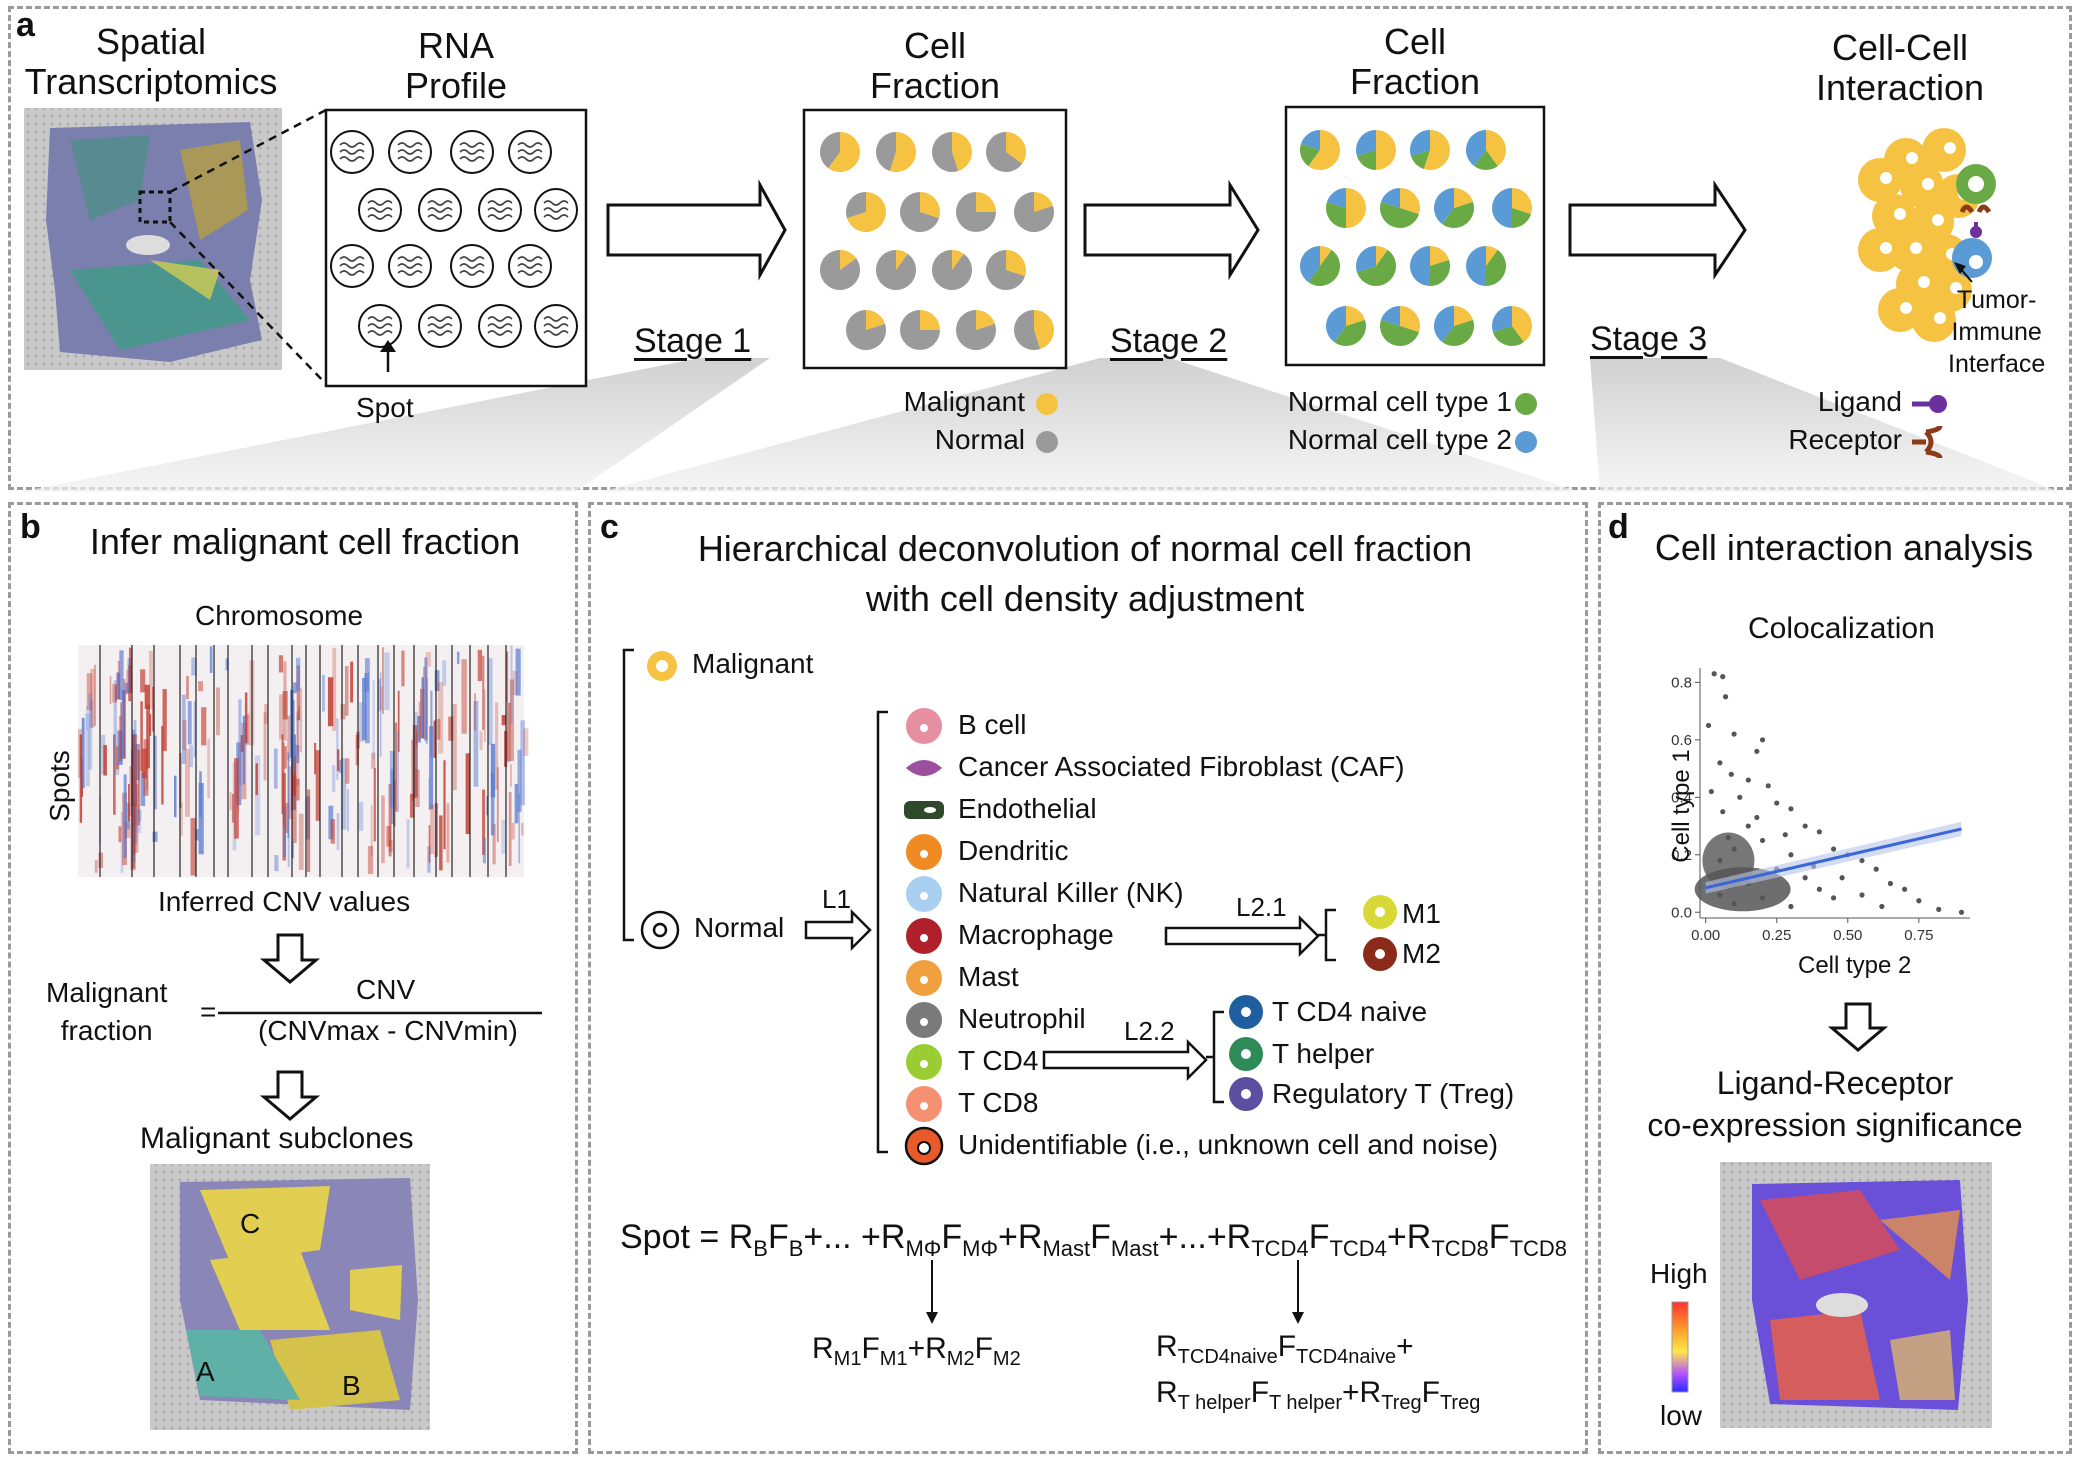  What do you see at coordinates (1318, 1395) in the screenshot?
I see `tcd4-equation-line2: RT helperFT helper+RTregFTreg` at bounding box center [1318, 1395].